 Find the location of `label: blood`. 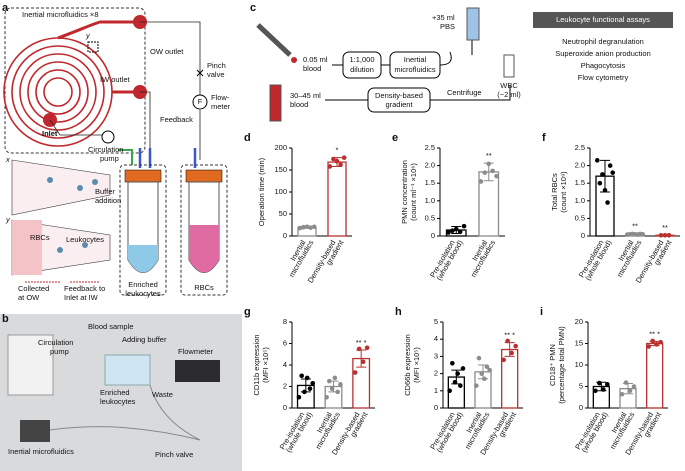

label: blood is located at coordinates (299, 104).